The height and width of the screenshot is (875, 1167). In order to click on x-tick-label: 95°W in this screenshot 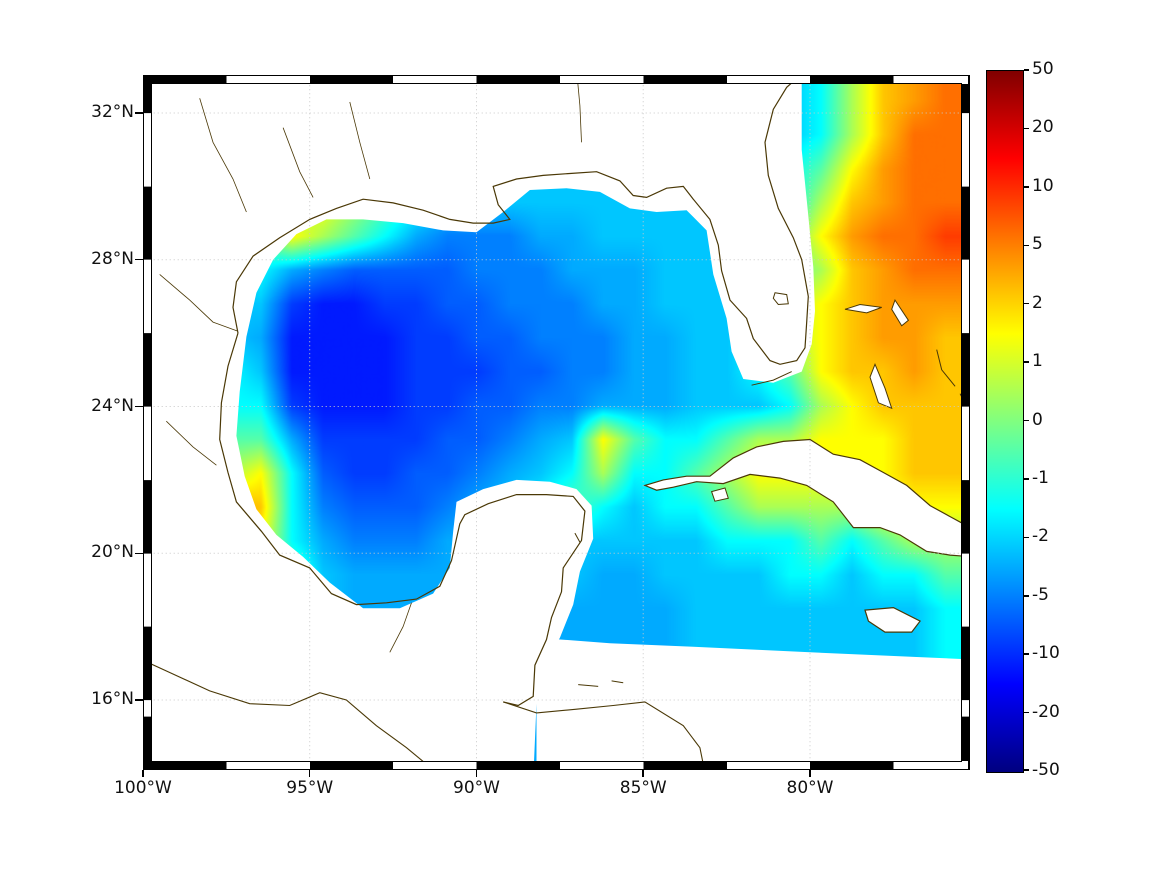, I will do `click(310, 788)`.